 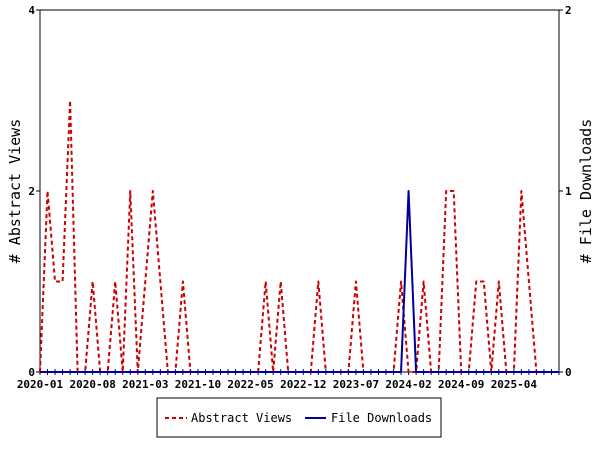 I want to click on y2-tick-label: 0, so click(x=568, y=372).